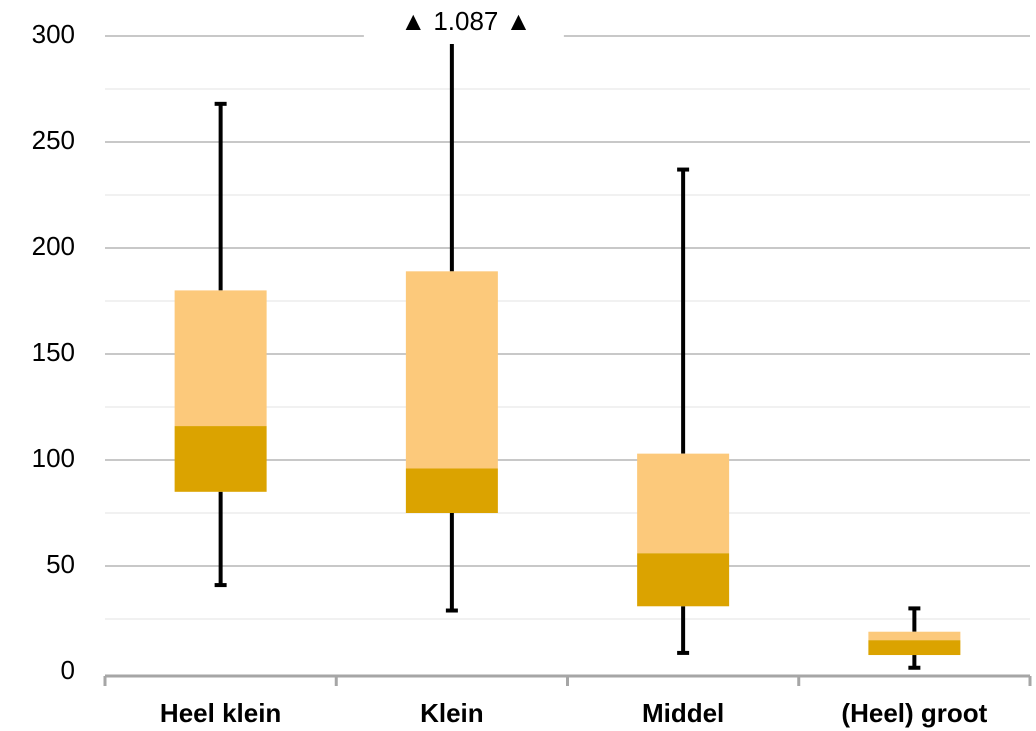 This screenshot has width=1036, height=731. What do you see at coordinates (683, 713) in the screenshot?
I see `x-tick-label: Middel` at bounding box center [683, 713].